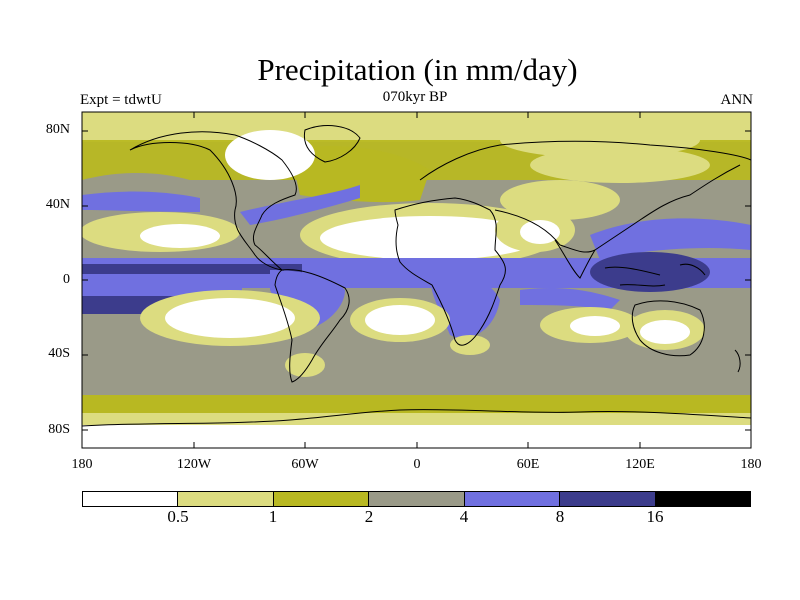  Describe the element at coordinates (570, 299) in the screenshot. I see `indian-ocean-wet` at that location.